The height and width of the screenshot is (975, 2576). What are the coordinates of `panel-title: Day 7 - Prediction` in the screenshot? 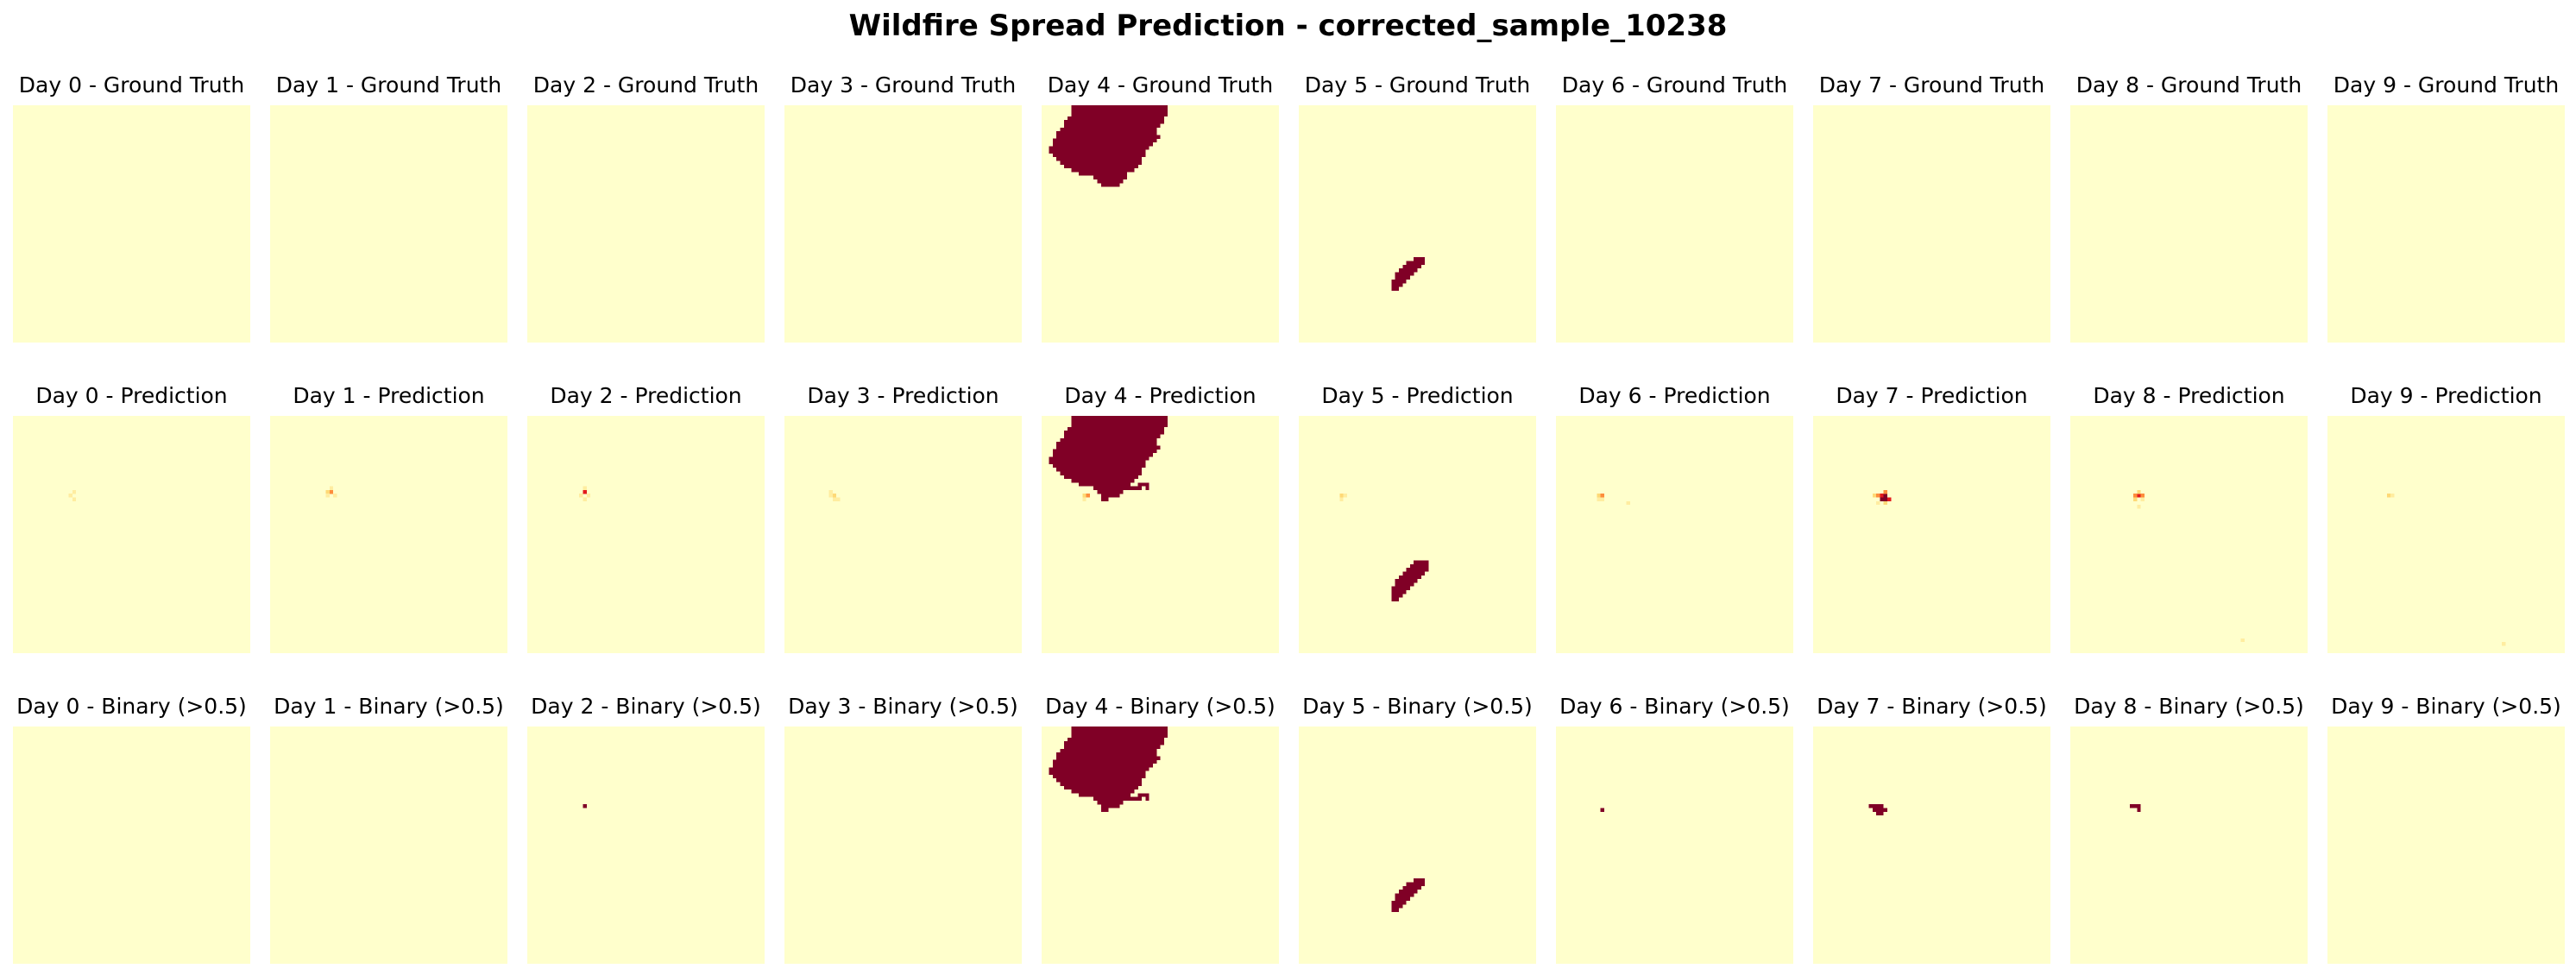 It's located at (1932, 396).